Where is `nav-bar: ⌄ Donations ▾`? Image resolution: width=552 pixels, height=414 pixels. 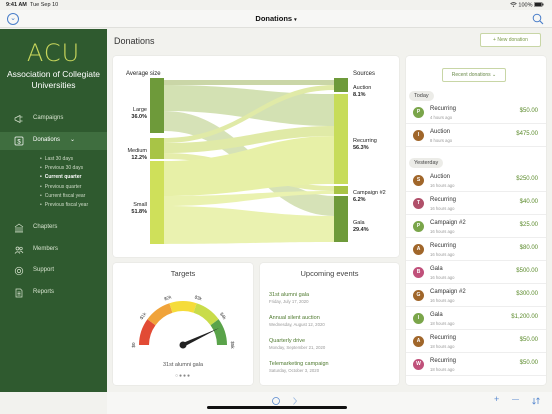 nav-bar: ⌄ Donations ▾ is located at coordinates (276, 19).